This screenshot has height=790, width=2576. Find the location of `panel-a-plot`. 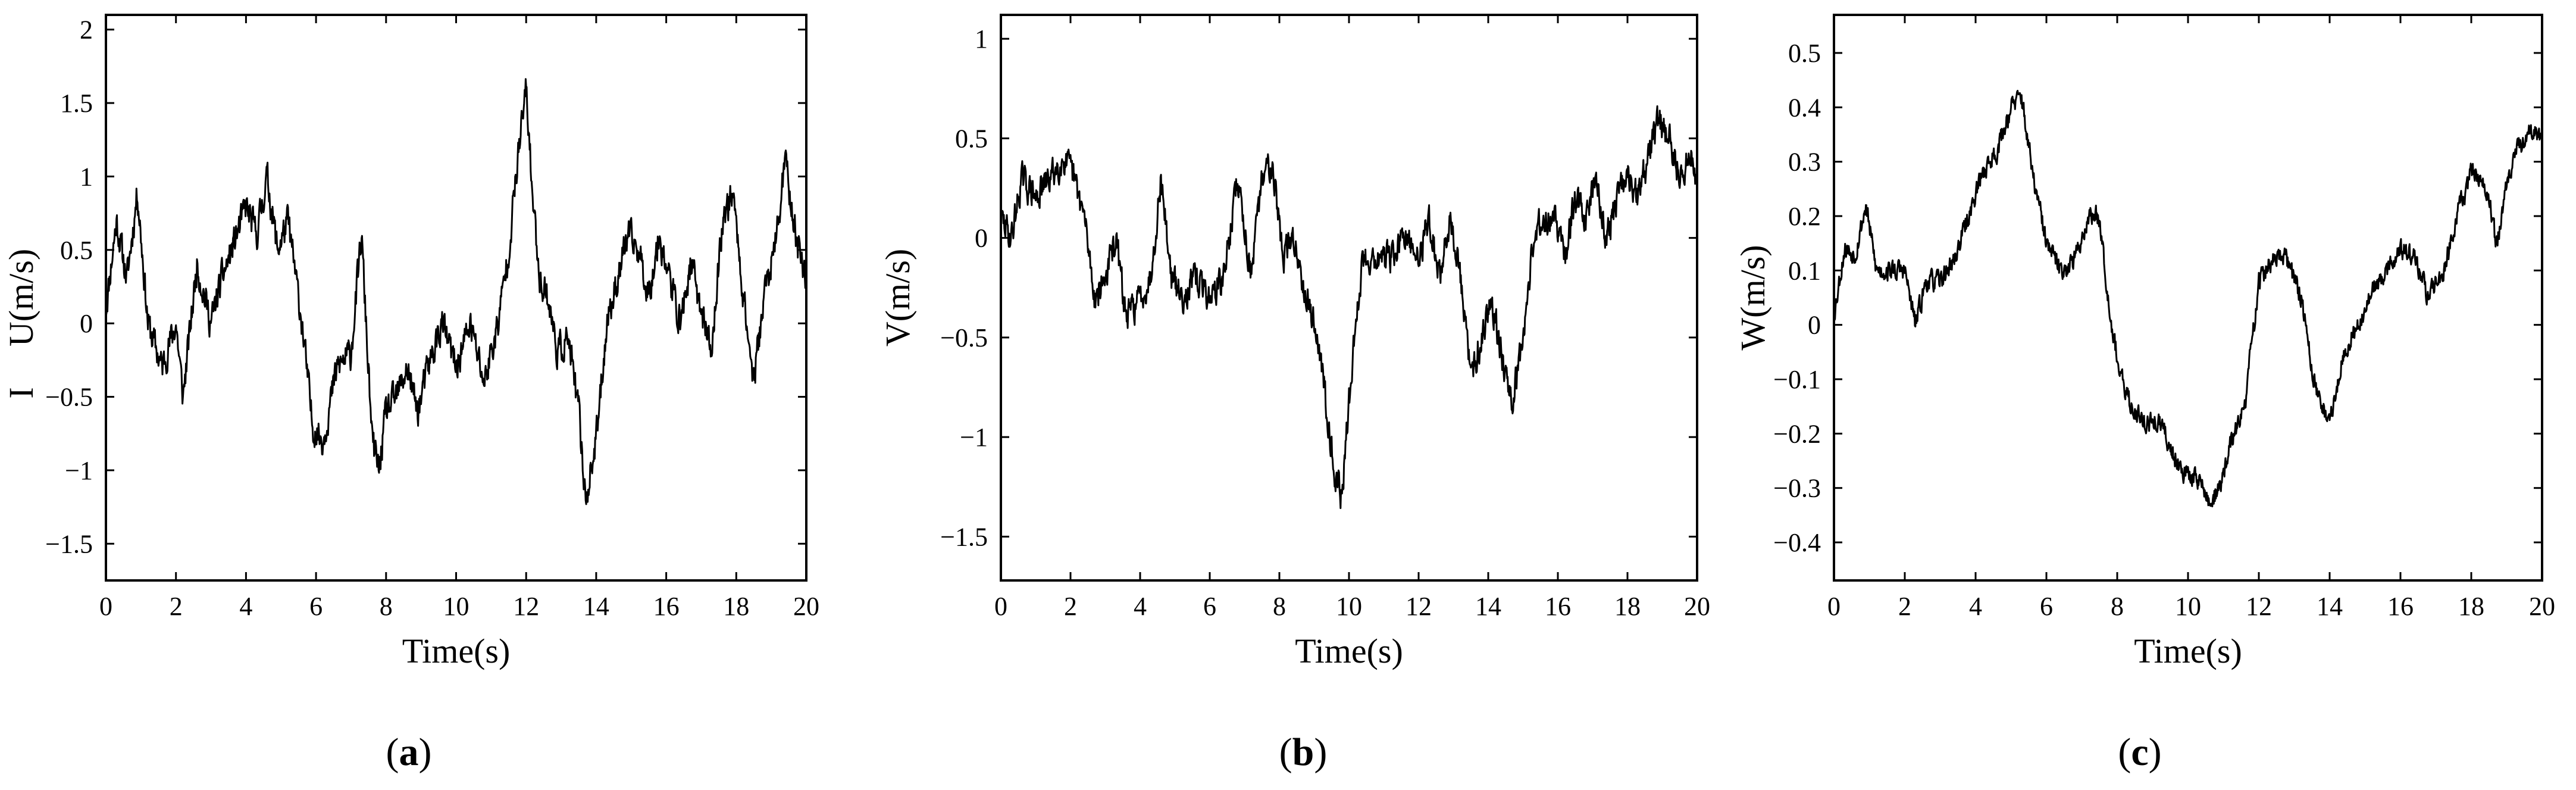

panel-a-plot is located at coordinates (456, 291).